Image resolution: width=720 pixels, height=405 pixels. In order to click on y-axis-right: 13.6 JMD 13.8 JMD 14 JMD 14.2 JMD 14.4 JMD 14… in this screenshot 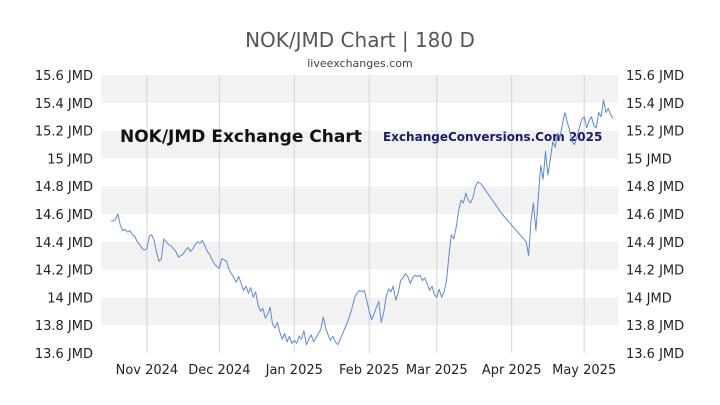, I will do `click(655, 215)`.